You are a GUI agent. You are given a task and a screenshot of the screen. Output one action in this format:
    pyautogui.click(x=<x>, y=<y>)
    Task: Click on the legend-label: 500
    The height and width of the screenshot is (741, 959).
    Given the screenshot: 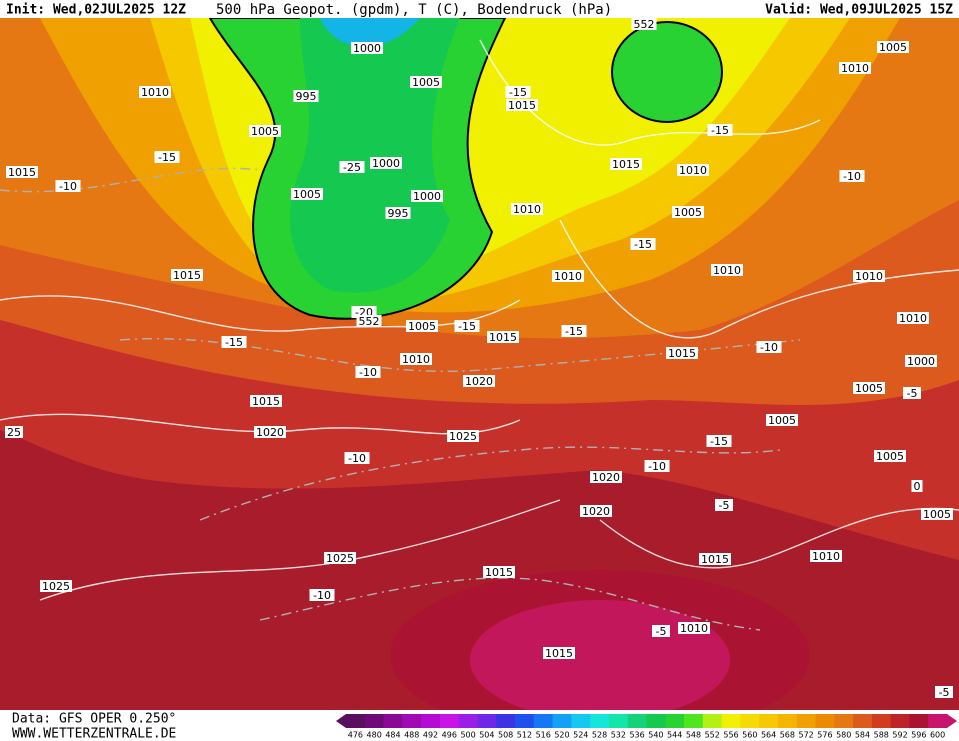 What is the action you would take?
    pyautogui.click(x=467, y=735)
    